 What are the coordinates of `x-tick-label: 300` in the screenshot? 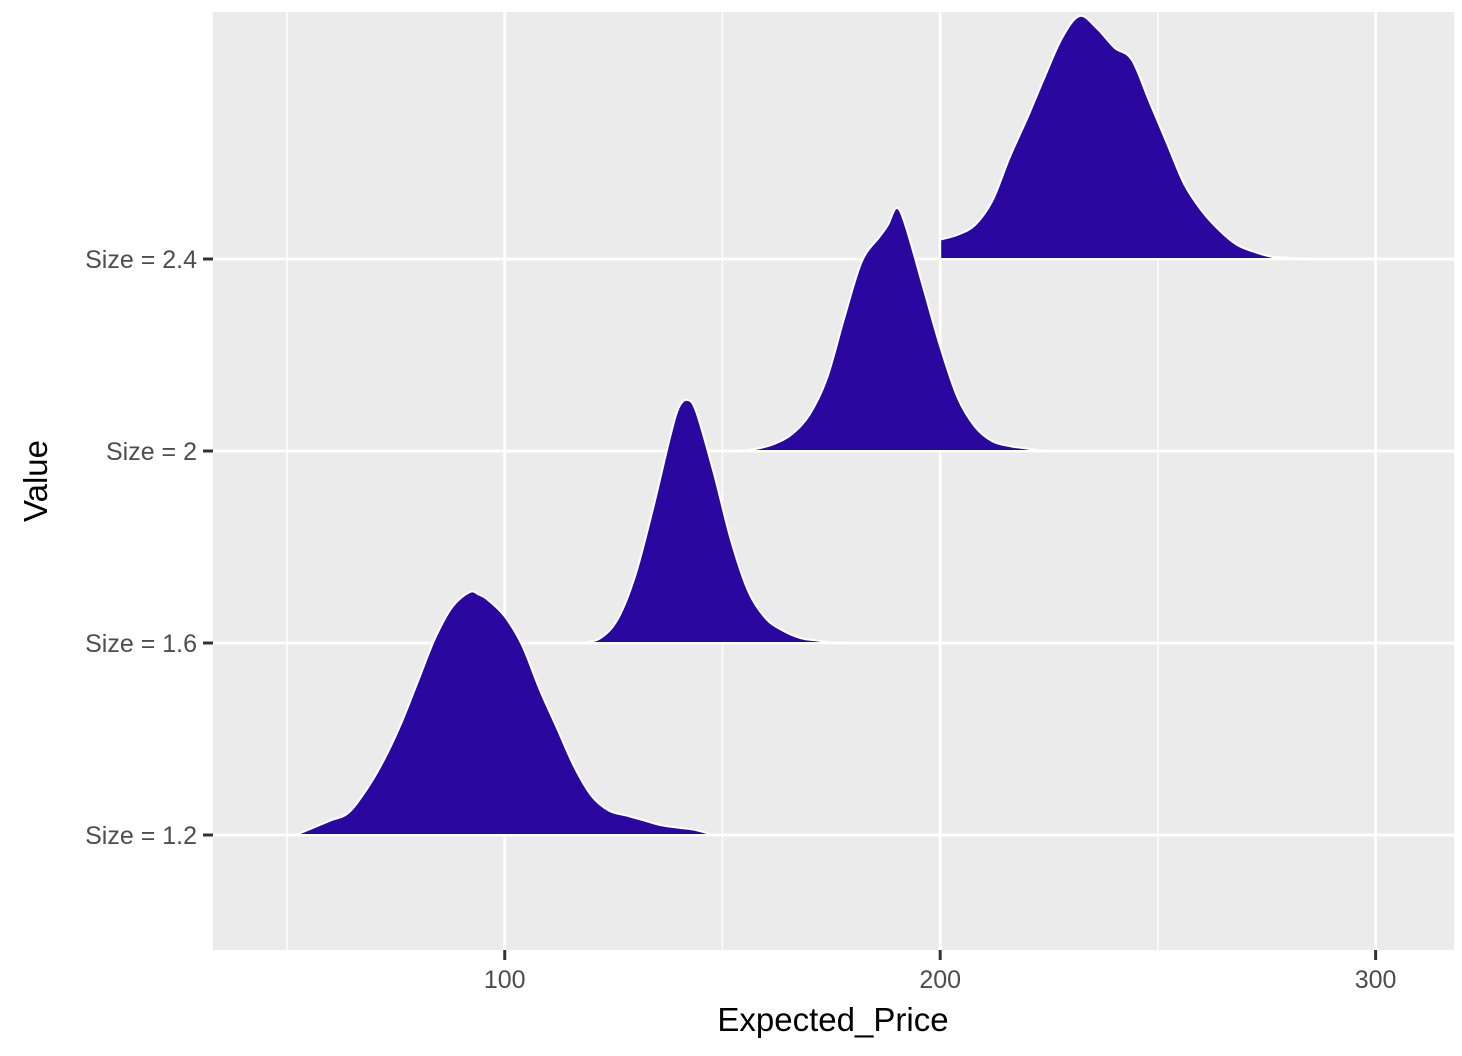 It's located at (1376, 980).